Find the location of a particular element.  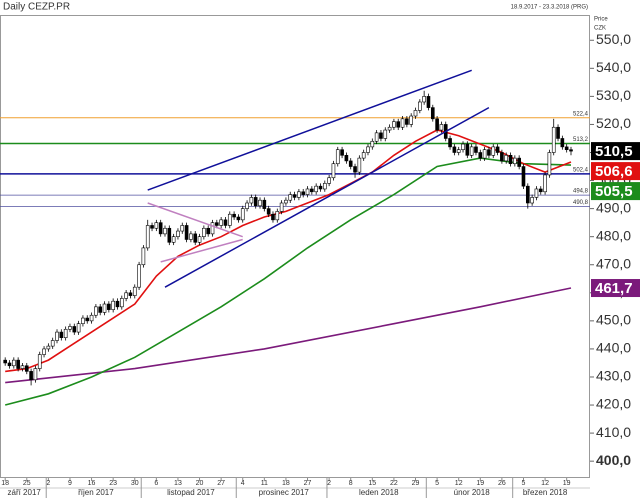

level-label: 490,8 is located at coordinates (581, 203).